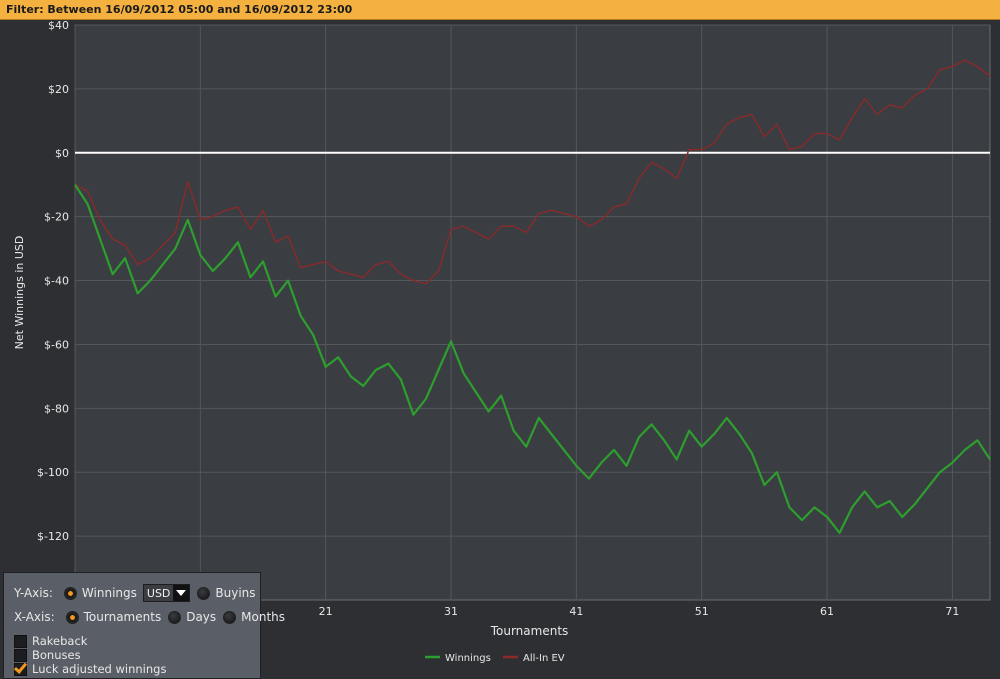 Image resolution: width=1000 pixels, height=679 pixels. What do you see at coordinates (20, 641) in the screenshot?
I see `rakeback-checkbox` at bounding box center [20, 641].